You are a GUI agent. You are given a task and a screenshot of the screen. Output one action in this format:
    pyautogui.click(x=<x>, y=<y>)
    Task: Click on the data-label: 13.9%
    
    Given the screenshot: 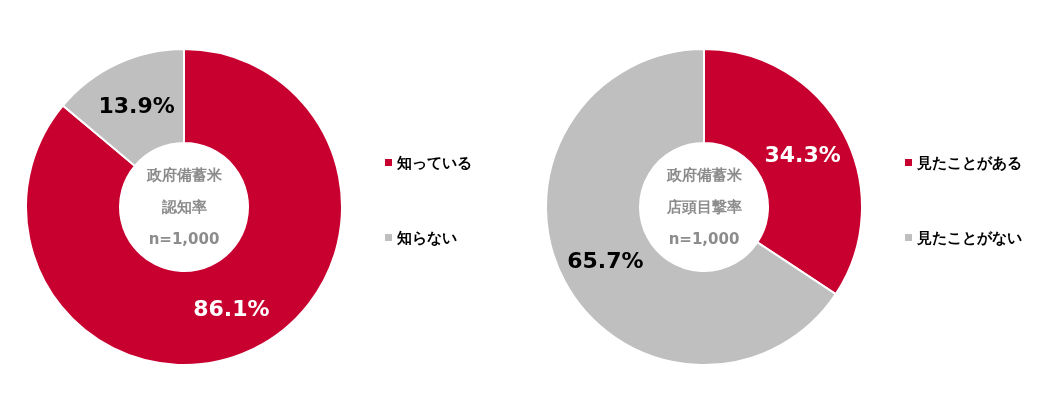 What is the action you would take?
    pyautogui.click(x=136, y=106)
    